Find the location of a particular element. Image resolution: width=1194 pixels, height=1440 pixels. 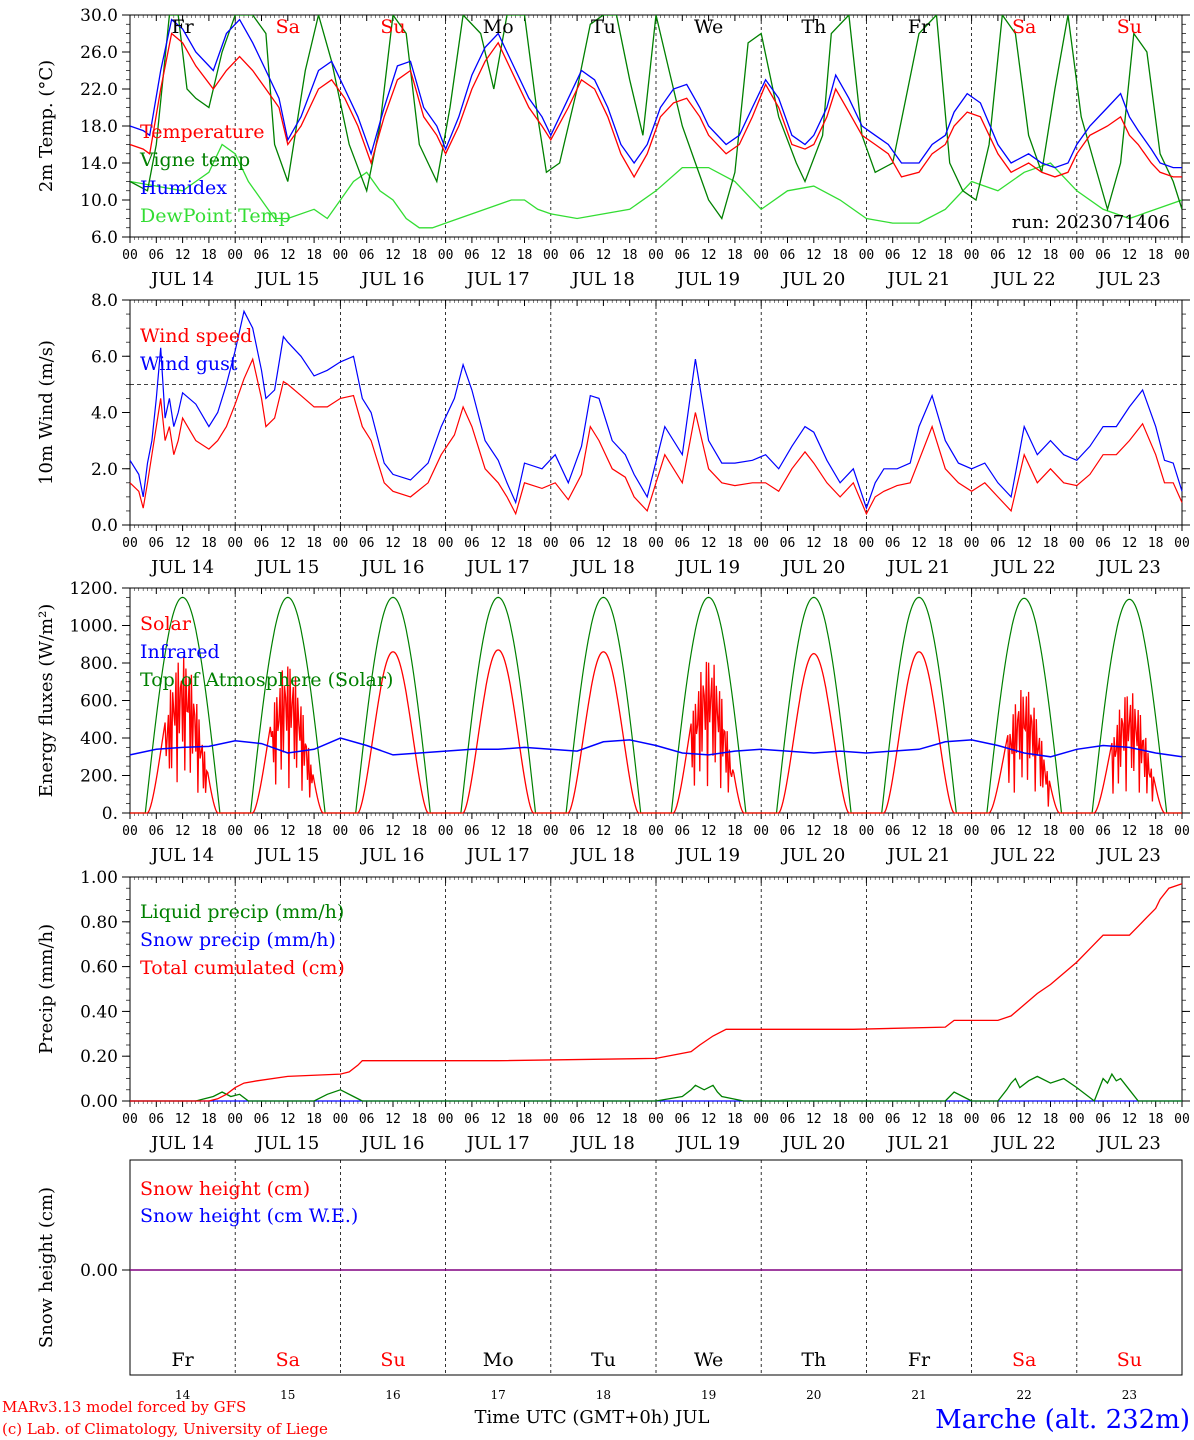

weekday-label-top: Su is located at coordinates (1129, 27).